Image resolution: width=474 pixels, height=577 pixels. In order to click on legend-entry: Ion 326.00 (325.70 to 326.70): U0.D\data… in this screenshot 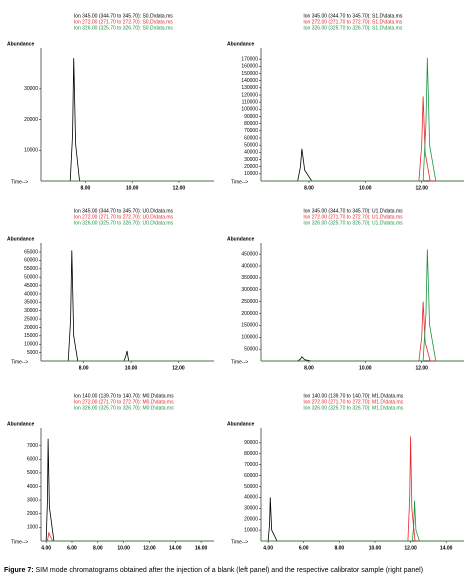, I will do `click(124, 223)`.